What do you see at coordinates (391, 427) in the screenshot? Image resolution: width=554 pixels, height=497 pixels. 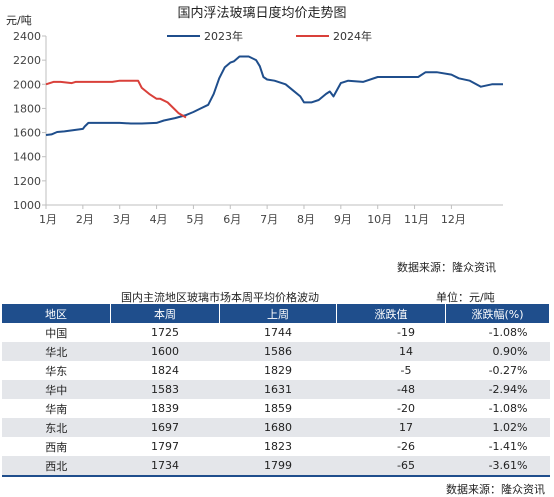 I see `cell-change: 17` at bounding box center [391, 427].